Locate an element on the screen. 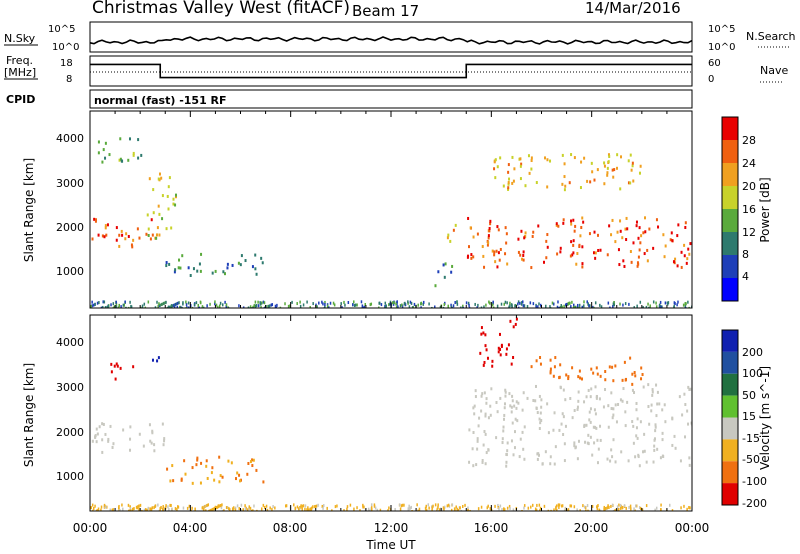 The image size is (800, 554). nsky-panel: N.Sky 10^5 10^0 10^5 10^0 N.Search is located at coordinates (400, 37).